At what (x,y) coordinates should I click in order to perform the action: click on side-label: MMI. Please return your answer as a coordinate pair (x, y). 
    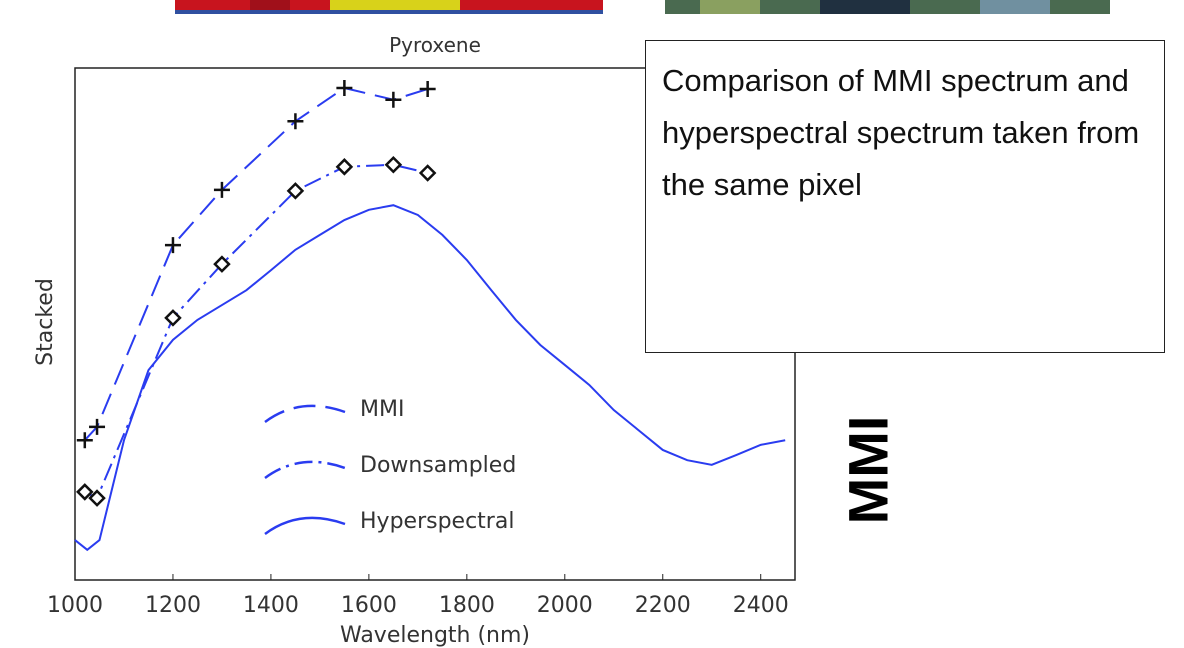
    Looking at the image, I should click on (868, 470).